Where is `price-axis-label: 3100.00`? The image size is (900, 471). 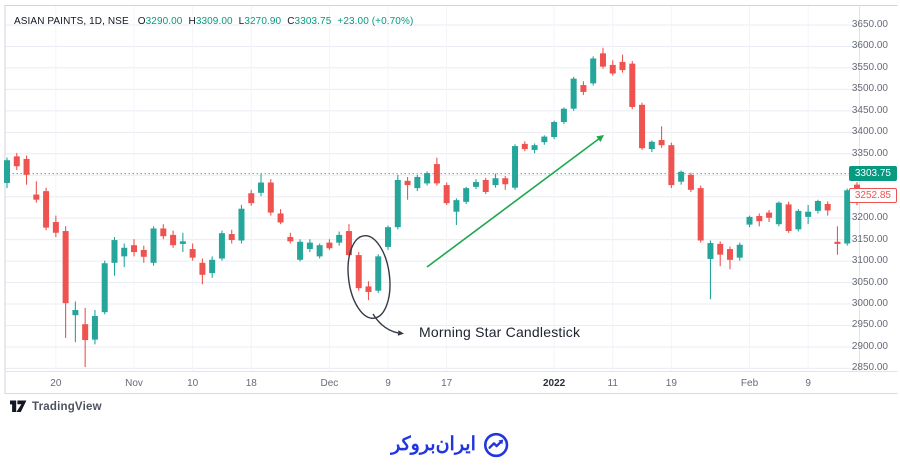 price-axis-label: 3100.00 is located at coordinates (869, 261).